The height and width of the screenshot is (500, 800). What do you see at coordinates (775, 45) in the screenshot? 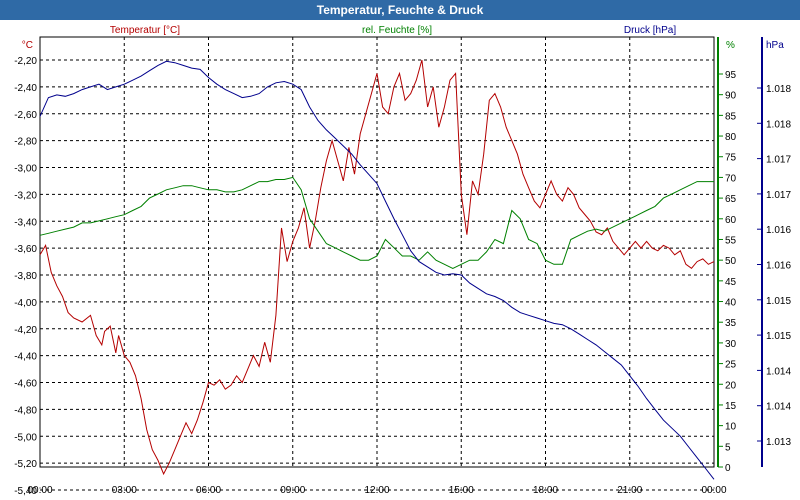
I see `pressure-unit-label: hPa` at bounding box center [775, 45].